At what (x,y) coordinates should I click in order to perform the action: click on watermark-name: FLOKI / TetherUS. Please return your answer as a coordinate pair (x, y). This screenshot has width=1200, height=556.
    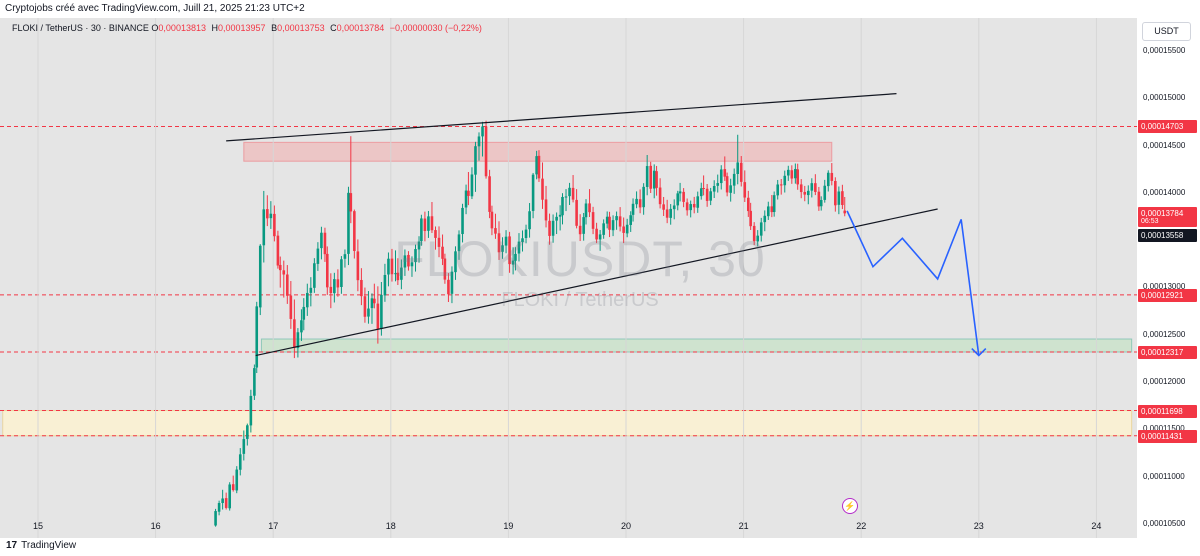
    Looking at the image, I should click on (580, 300).